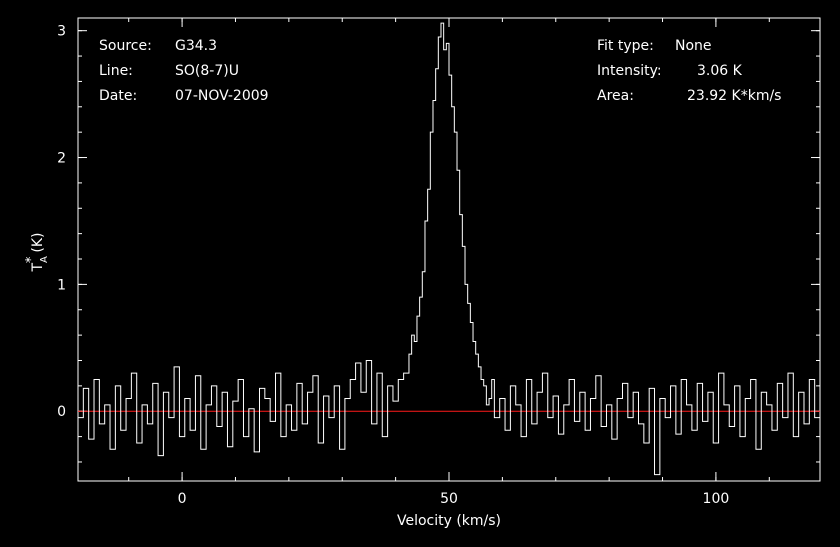  What do you see at coordinates (38, 242) in the screenshot?
I see `y-axis-title-unit: (K)` at bounding box center [38, 242].